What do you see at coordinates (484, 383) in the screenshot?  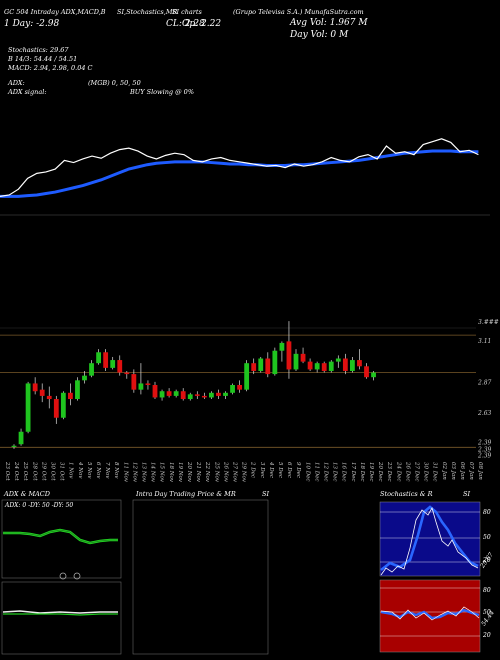 I see `price-axis-label: 2.87` at bounding box center [484, 383].